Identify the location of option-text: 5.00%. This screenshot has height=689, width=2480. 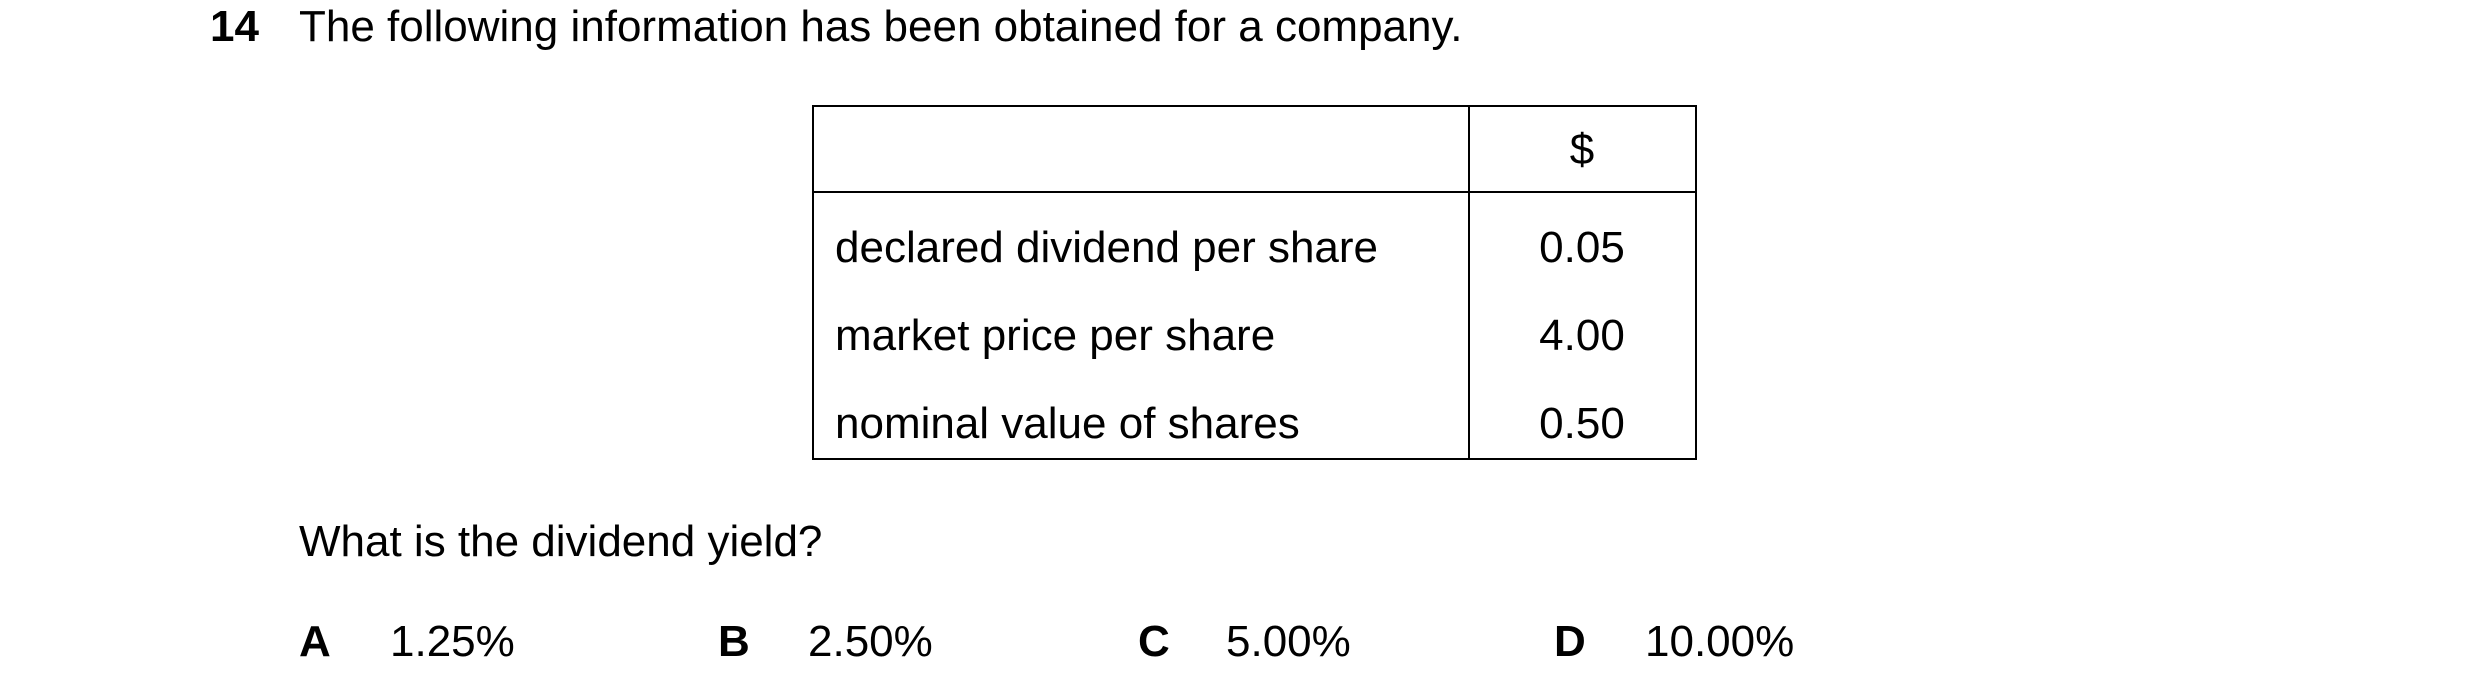
(1288, 641).